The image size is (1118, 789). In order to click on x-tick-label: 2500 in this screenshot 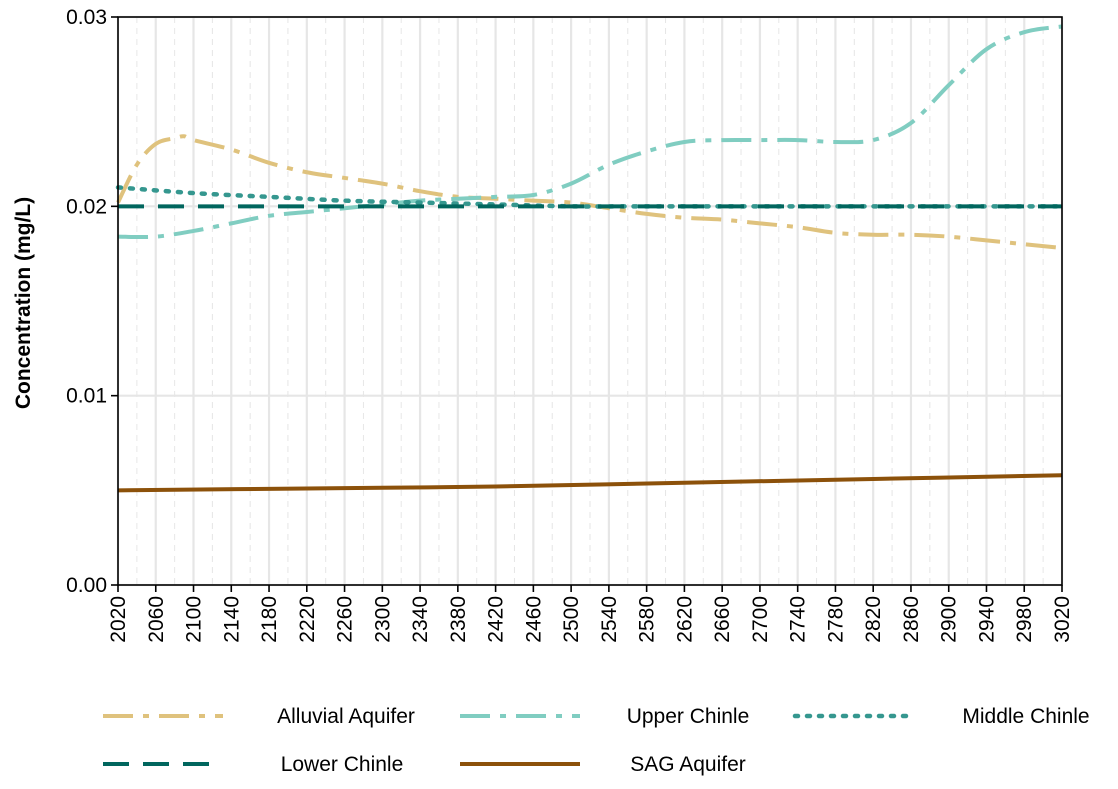, I will do `click(571, 619)`.